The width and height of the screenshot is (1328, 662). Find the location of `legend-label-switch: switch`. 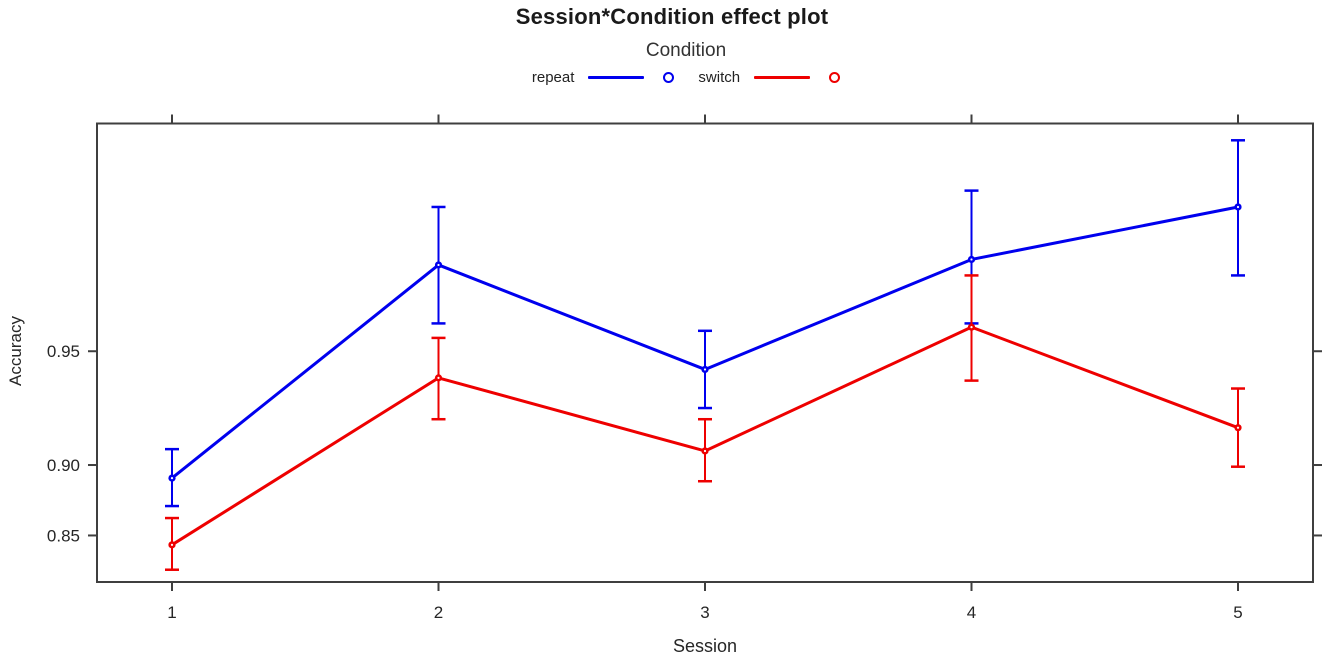

legend-label-switch: switch is located at coordinates (719, 77).